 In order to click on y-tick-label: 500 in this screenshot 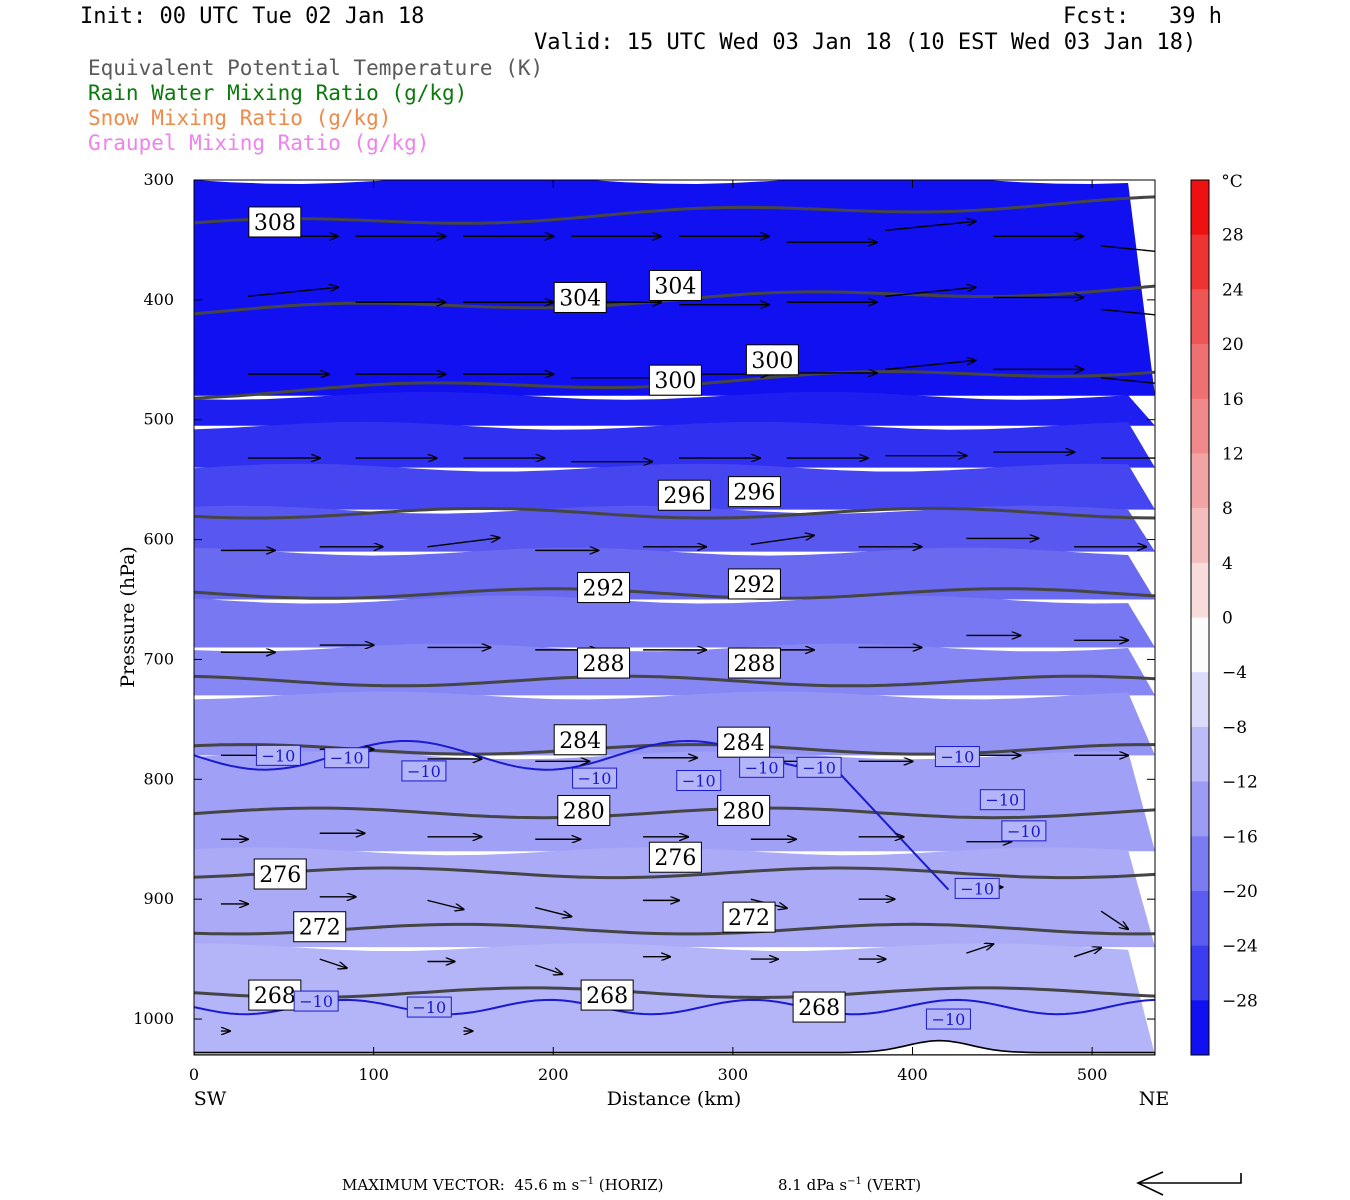, I will do `click(158, 419)`.